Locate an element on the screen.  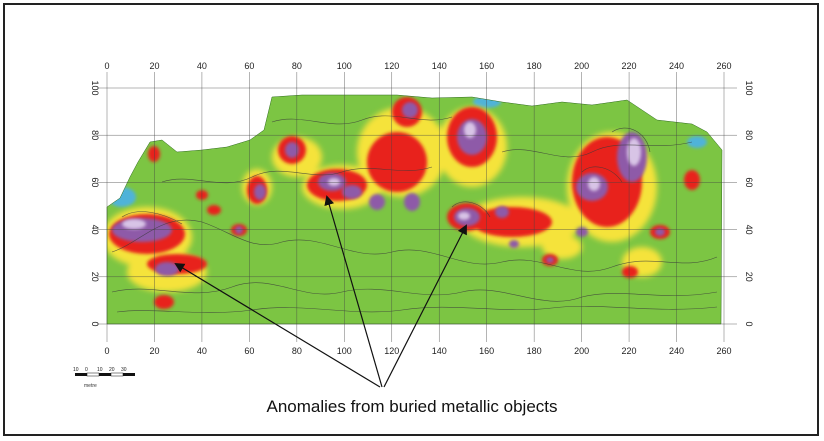
scale-tick-label: 20 is located at coordinates (112, 370).